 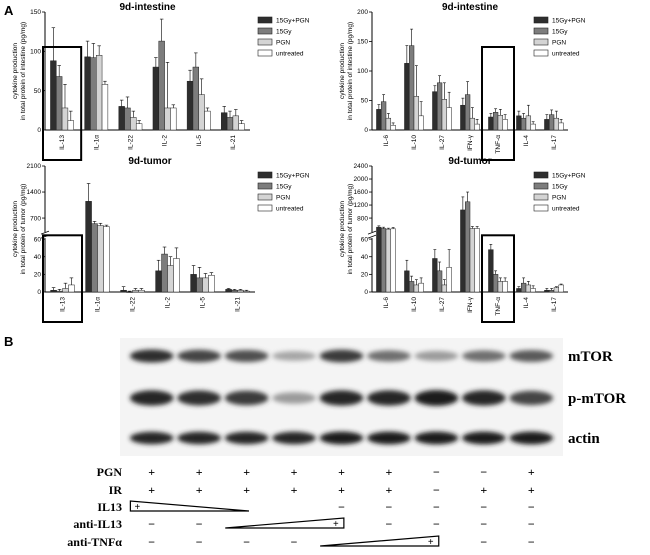 I want to click on legend-label: 15Gy, so click(x=560, y=187).